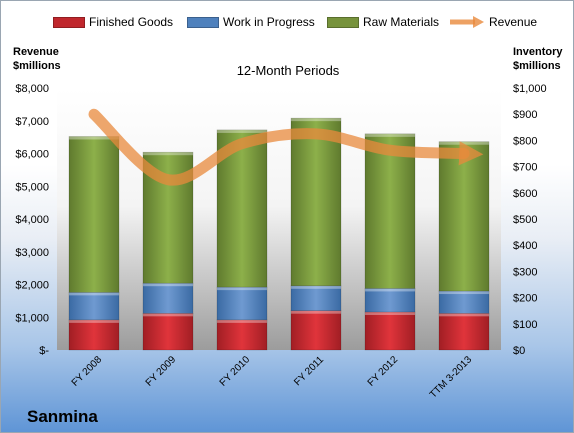 This screenshot has height=433, width=574. Describe the element at coordinates (525, 141) in the screenshot. I see `right-tick-label-8: $800` at that location.